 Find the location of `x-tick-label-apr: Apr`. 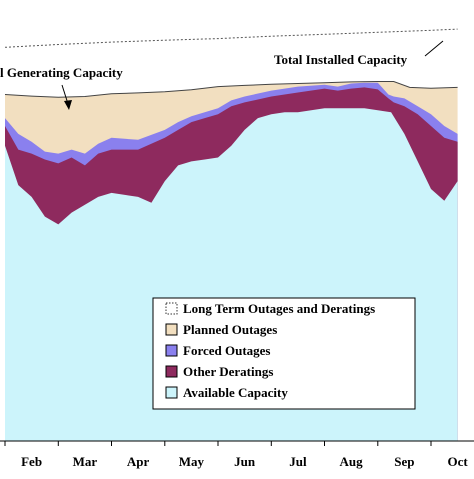

x-tick-label-apr: Apr is located at coordinates (138, 461).